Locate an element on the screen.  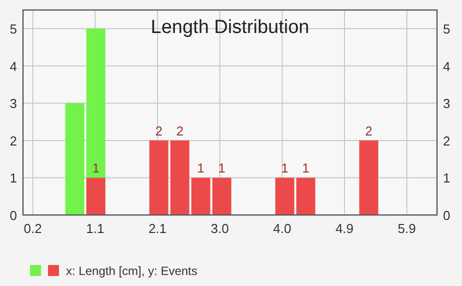
y-tick-label: 4 is located at coordinates (13, 66).